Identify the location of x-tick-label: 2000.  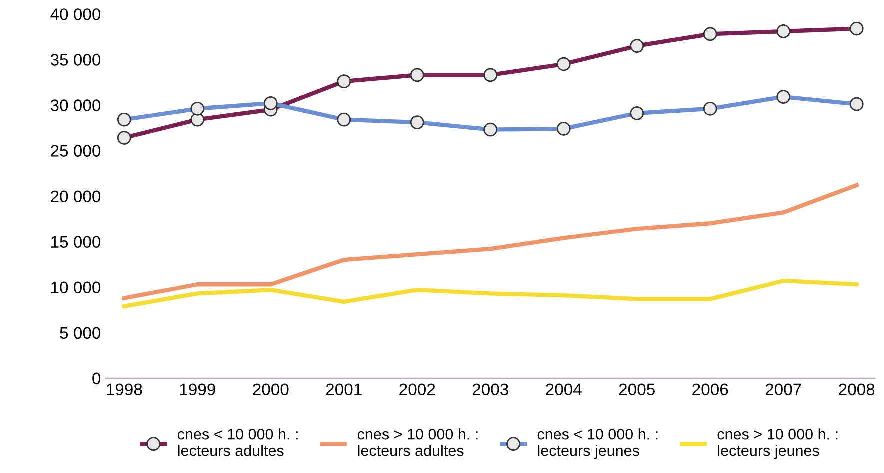
(271, 390).